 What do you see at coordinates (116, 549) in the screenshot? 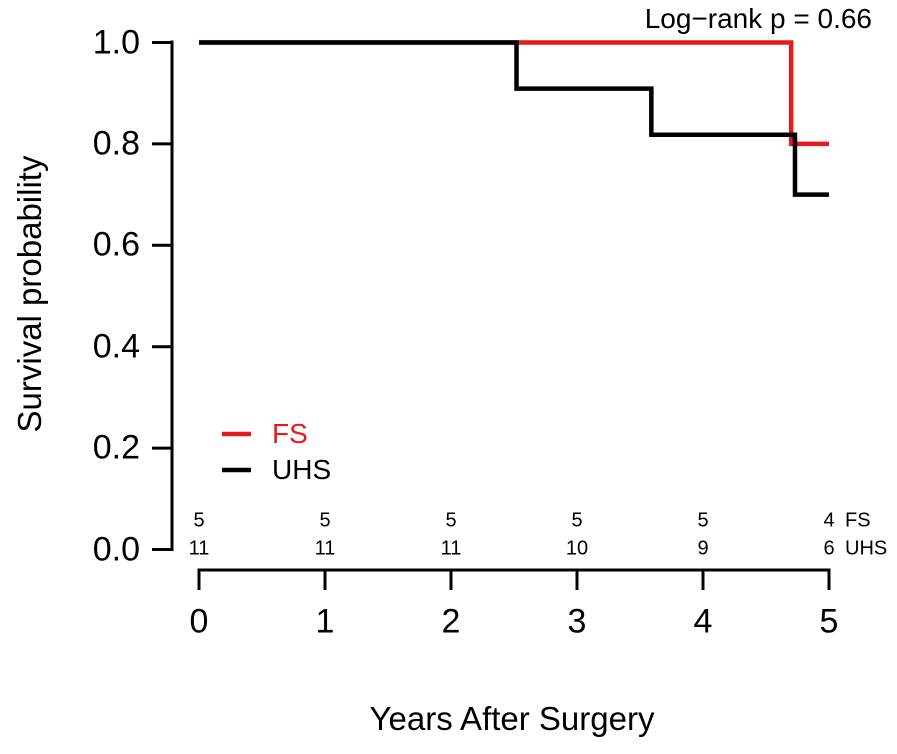
I see `y-tick-label: 0.0` at bounding box center [116, 549].